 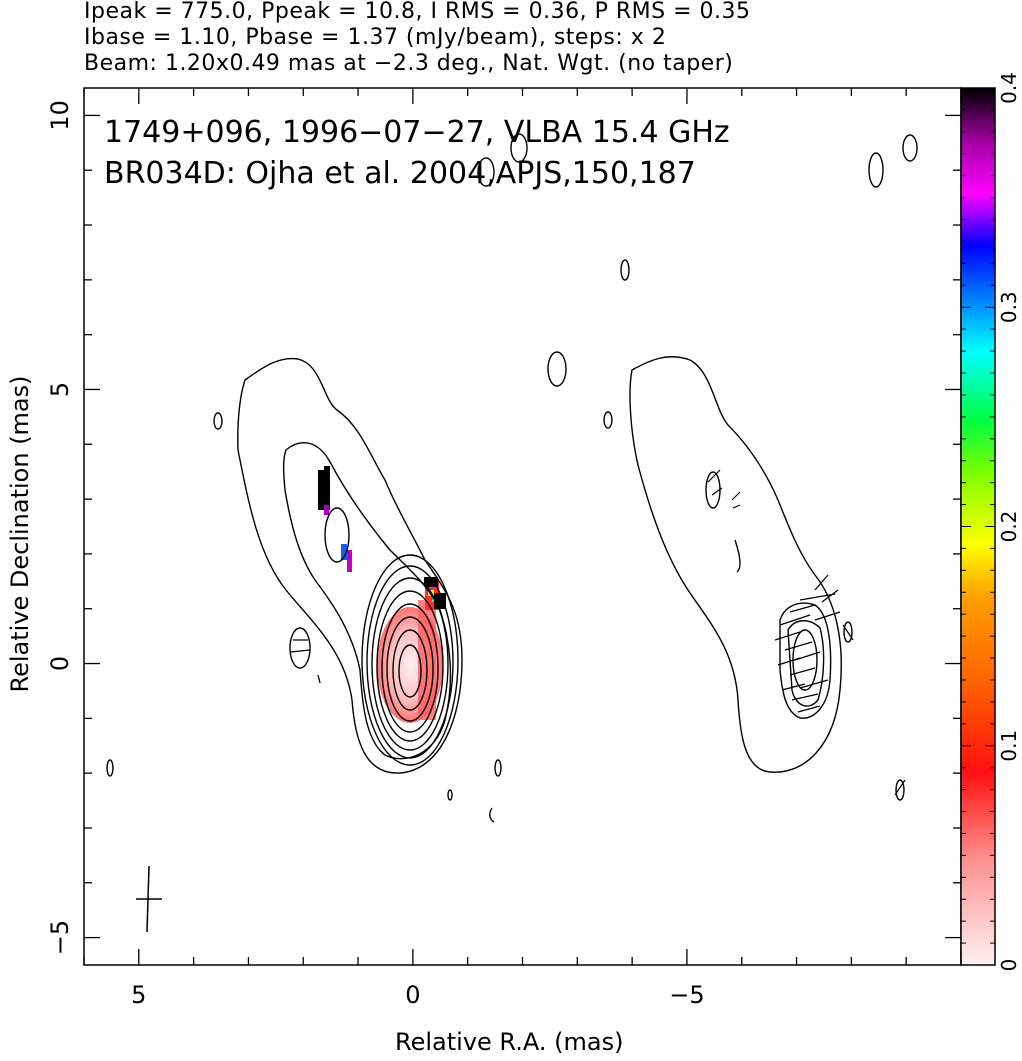 What do you see at coordinates (60, 527) in the screenshot?
I see `y-tick-labels: −5 0 5 10` at bounding box center [60, 527].